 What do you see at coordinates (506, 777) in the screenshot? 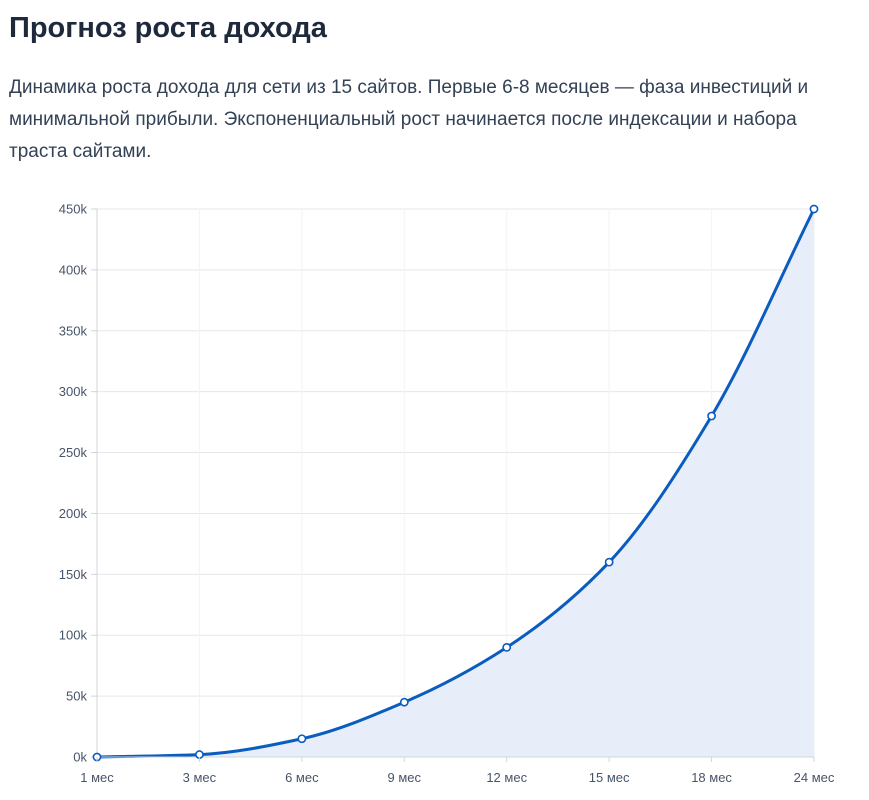
I see `x-tick-label: 12 мес` at bounding box center [506, 777].